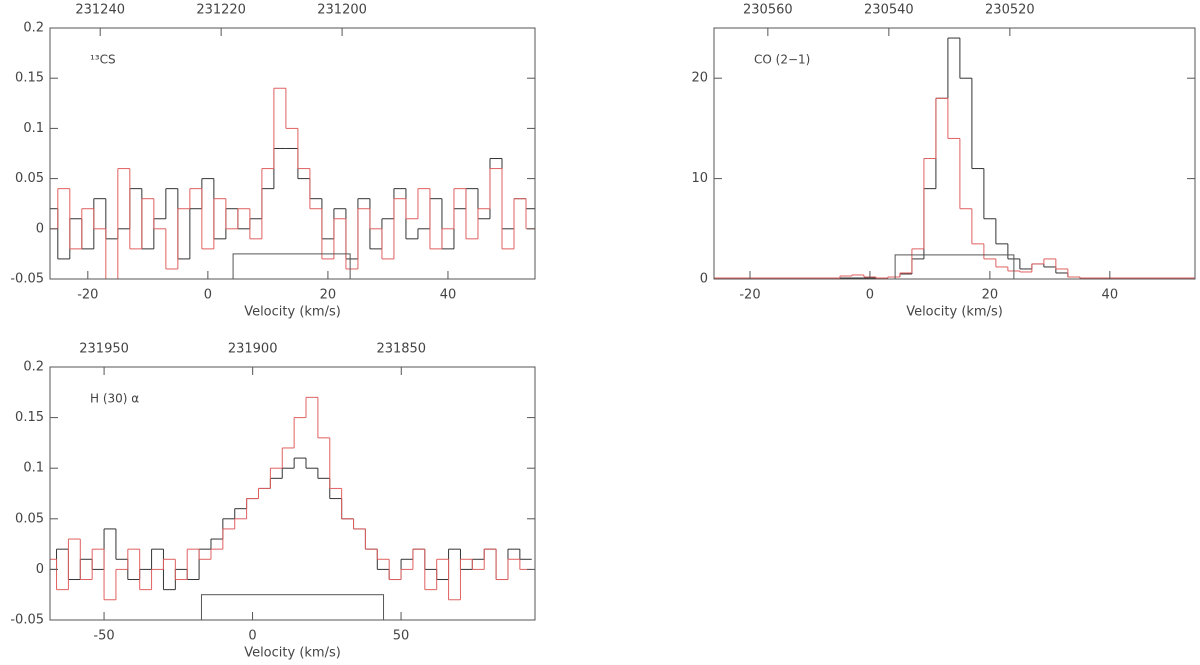 Image resolution: width=1200 pixels, height=665 pixels. What do you see at coordinates (768, 10) in the screenshot?
I see `x2-tick-label: 230560` at bounding box center [768, 10].